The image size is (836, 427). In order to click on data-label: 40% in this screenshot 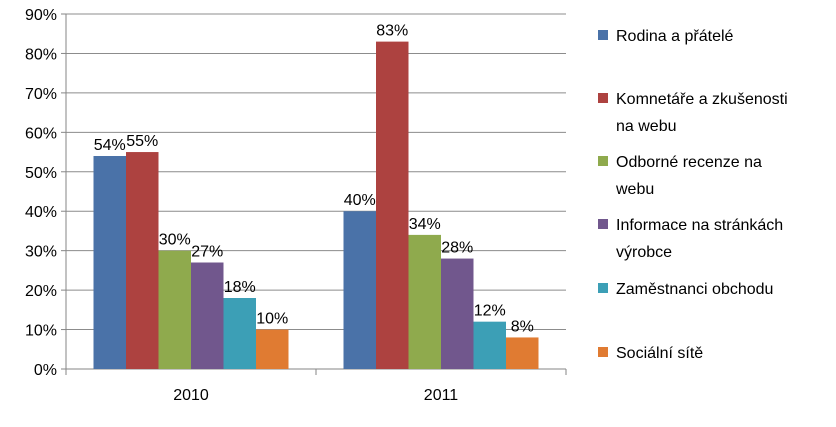, I will do `click(360, 200)`.